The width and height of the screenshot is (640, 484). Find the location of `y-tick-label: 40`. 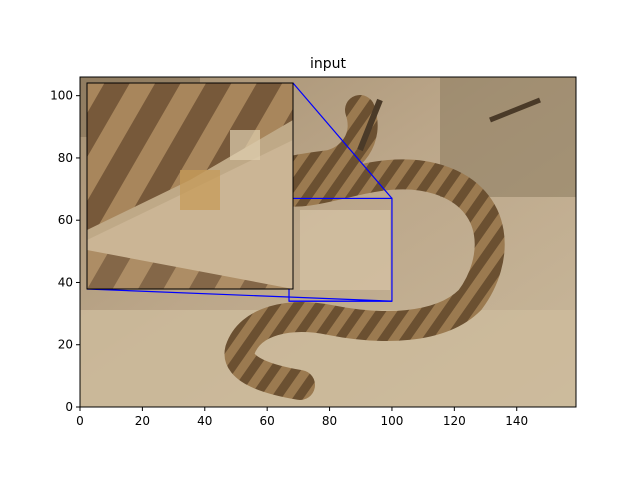

y-tick-label: 40 is located at coordinates (65, 282).